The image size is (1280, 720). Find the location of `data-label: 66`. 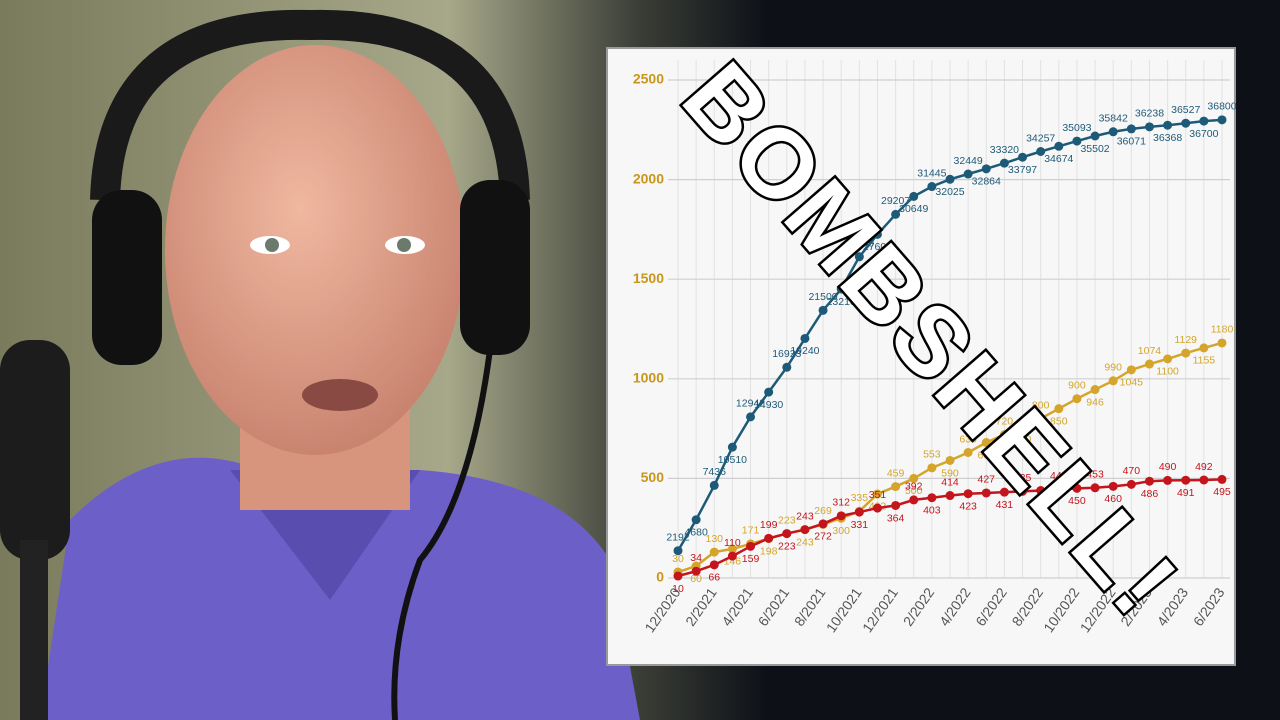

data-label: 66 is located at coordinates (714, 578).